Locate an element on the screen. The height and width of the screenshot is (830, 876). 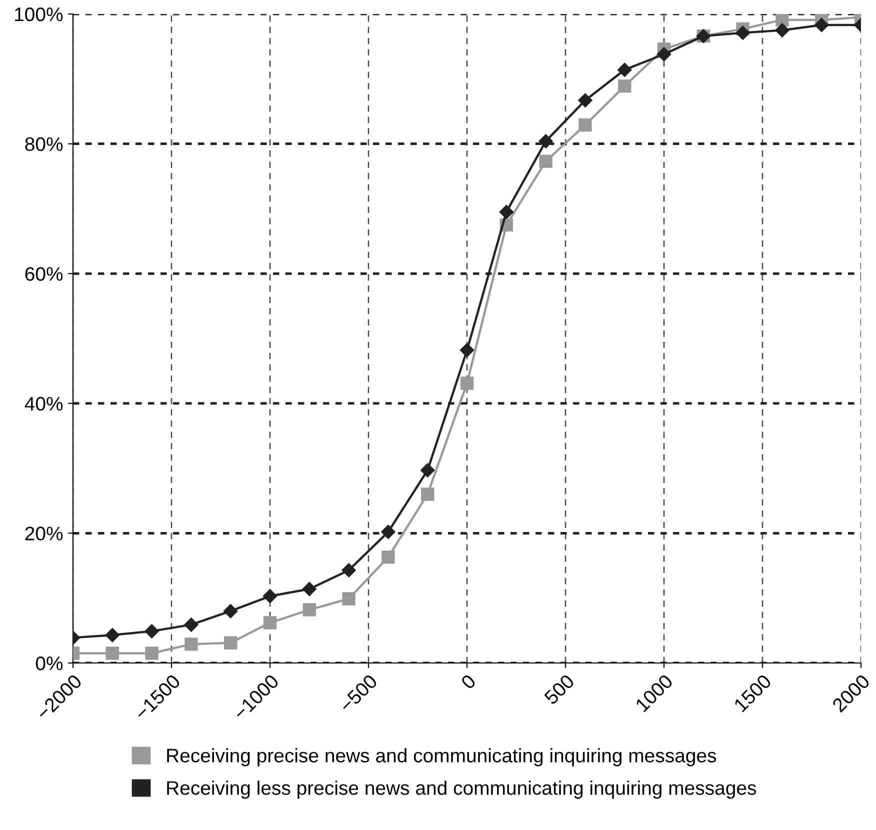
y-tick-label: 100% is located at coordinates (39, 14).